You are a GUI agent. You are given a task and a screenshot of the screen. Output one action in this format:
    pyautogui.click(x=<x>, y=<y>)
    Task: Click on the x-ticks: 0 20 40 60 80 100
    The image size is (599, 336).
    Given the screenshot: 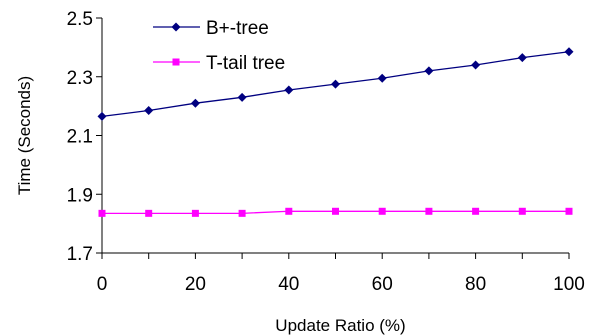 What is the action you would take?
    pyautogui.click(x=341, y=274)
    